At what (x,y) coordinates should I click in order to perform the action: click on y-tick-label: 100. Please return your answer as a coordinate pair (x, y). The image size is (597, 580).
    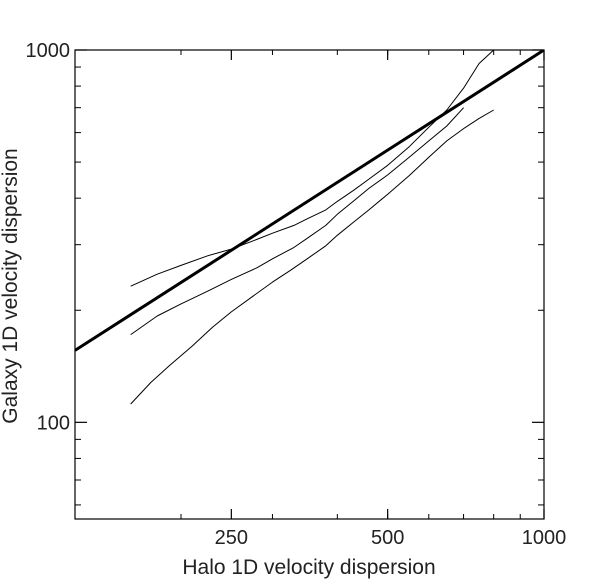
    Looking at the image, I should click on (53, 423).